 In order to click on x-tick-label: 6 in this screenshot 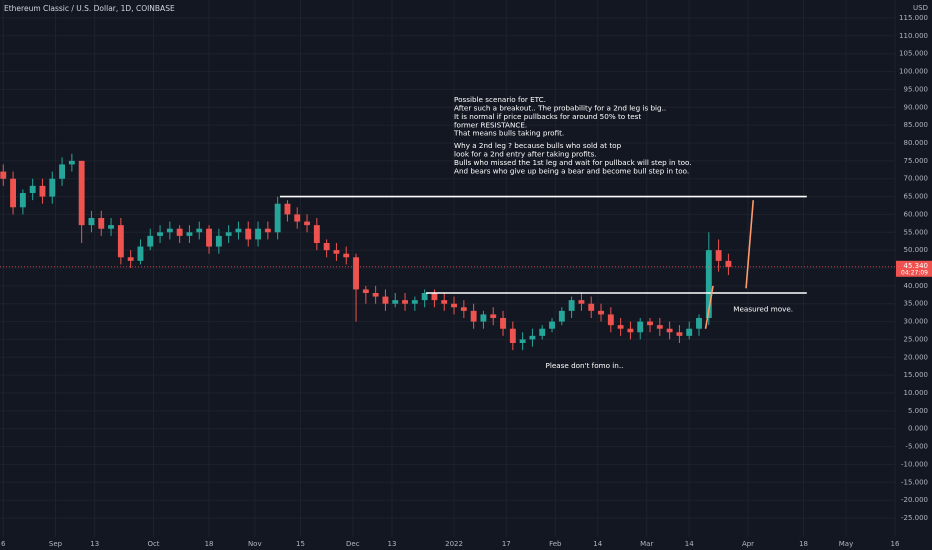, I will do `click(3, 544)`.